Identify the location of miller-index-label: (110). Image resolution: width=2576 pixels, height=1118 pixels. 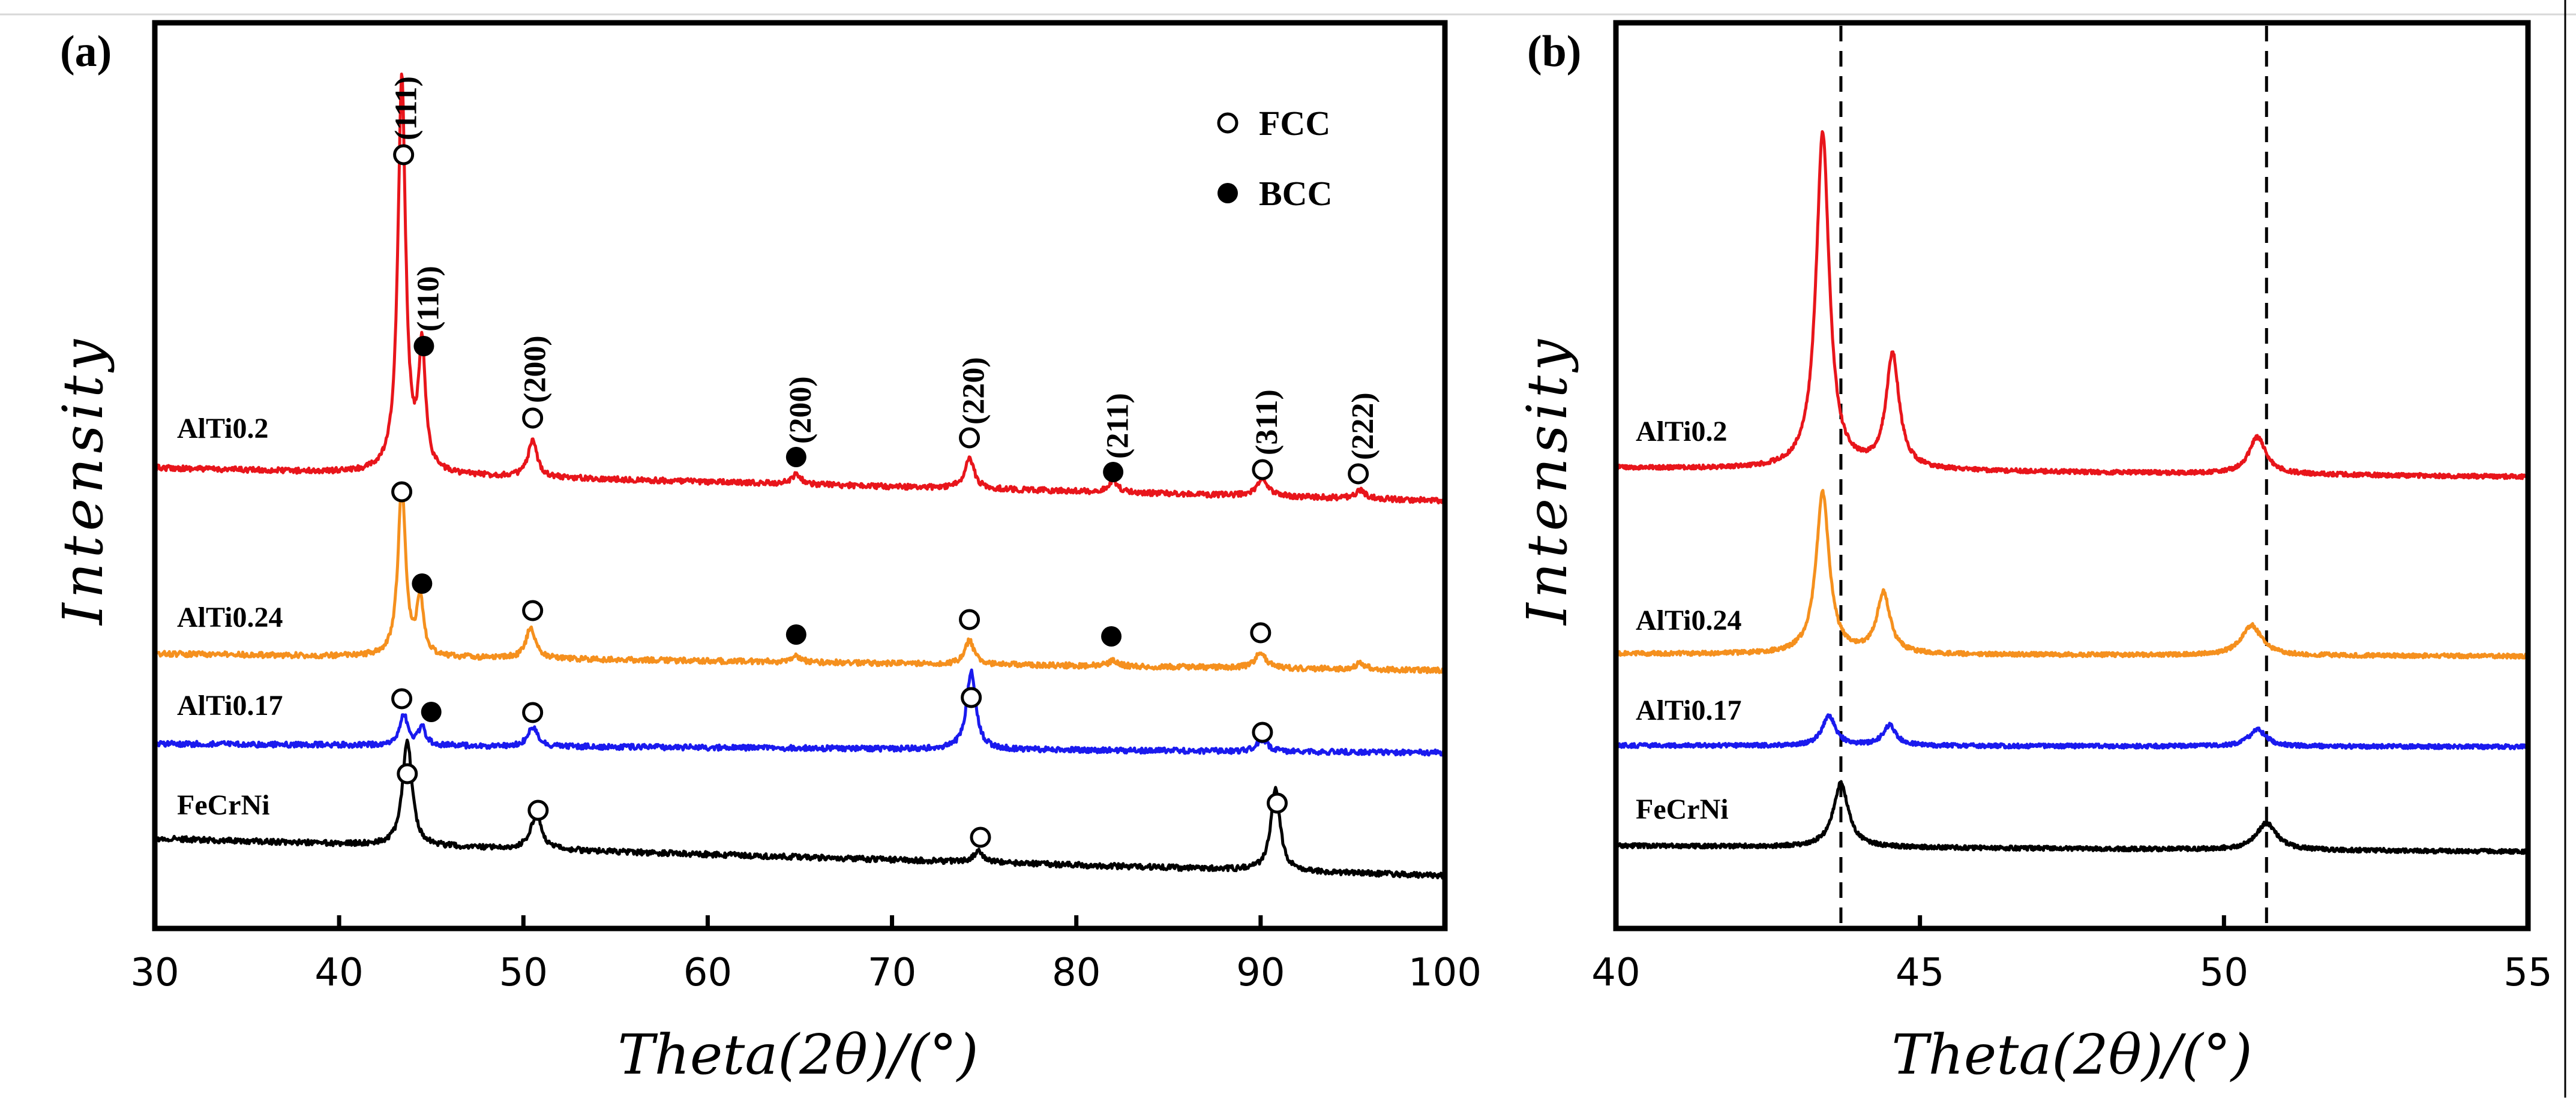
(429, 299).